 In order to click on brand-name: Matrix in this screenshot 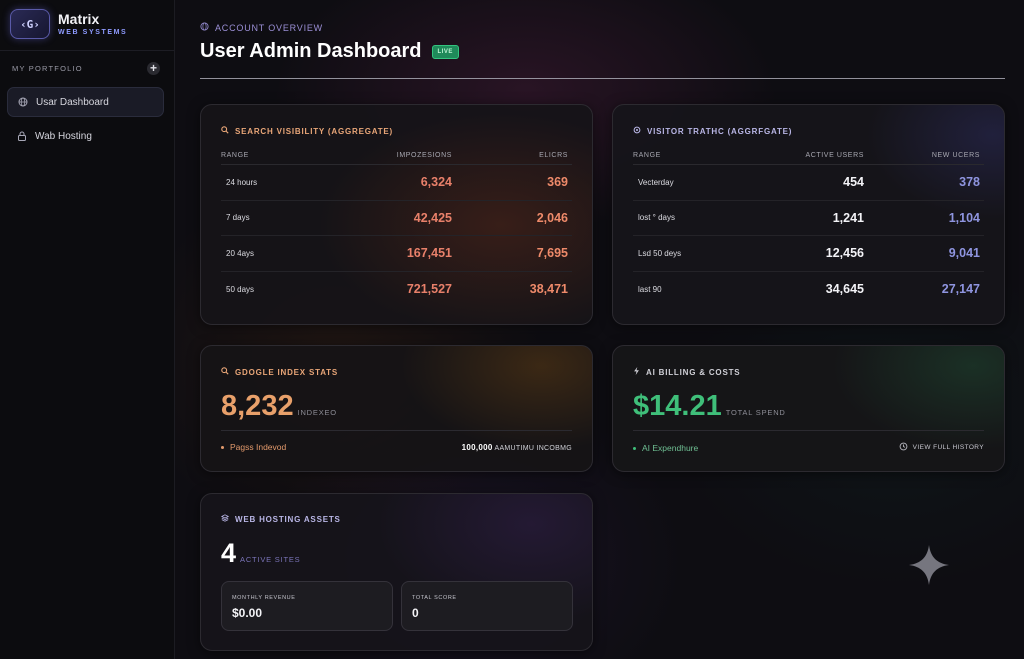, I will do `click(79, 19)`.